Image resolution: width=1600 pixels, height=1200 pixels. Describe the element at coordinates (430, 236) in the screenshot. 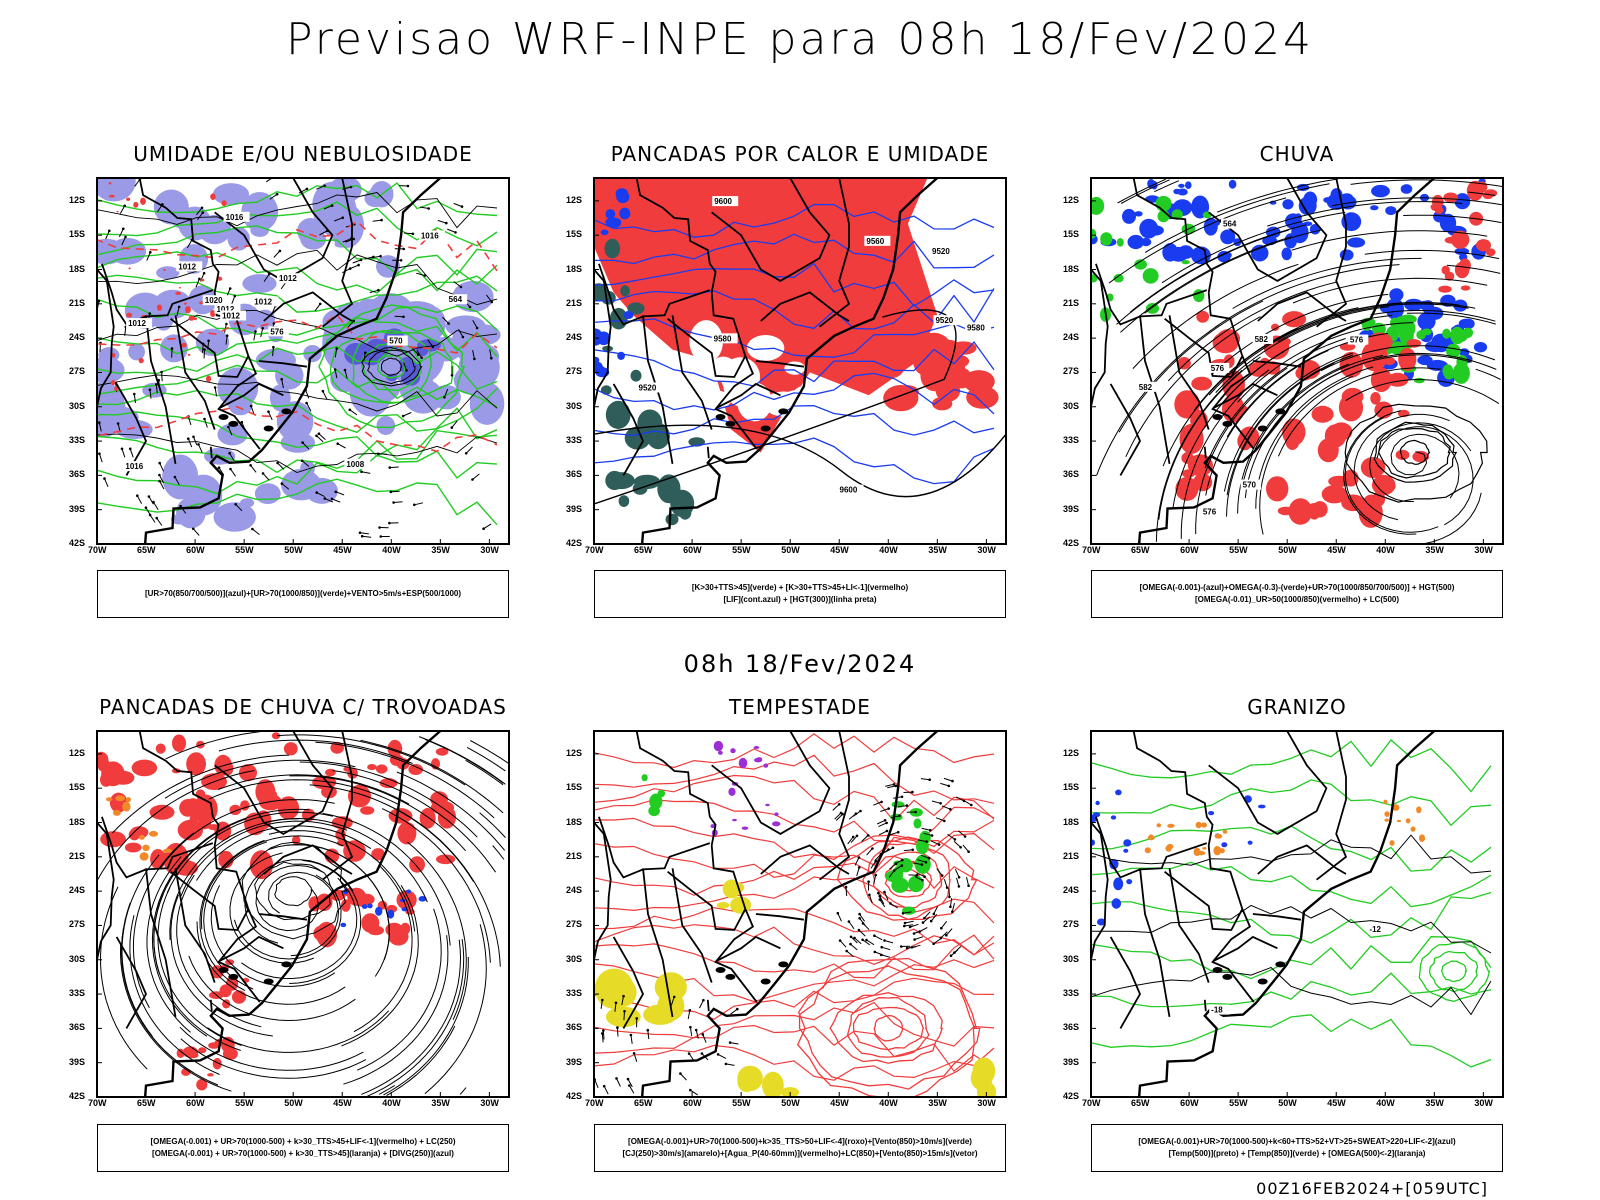

I see `contour-label: 1016` at that location.